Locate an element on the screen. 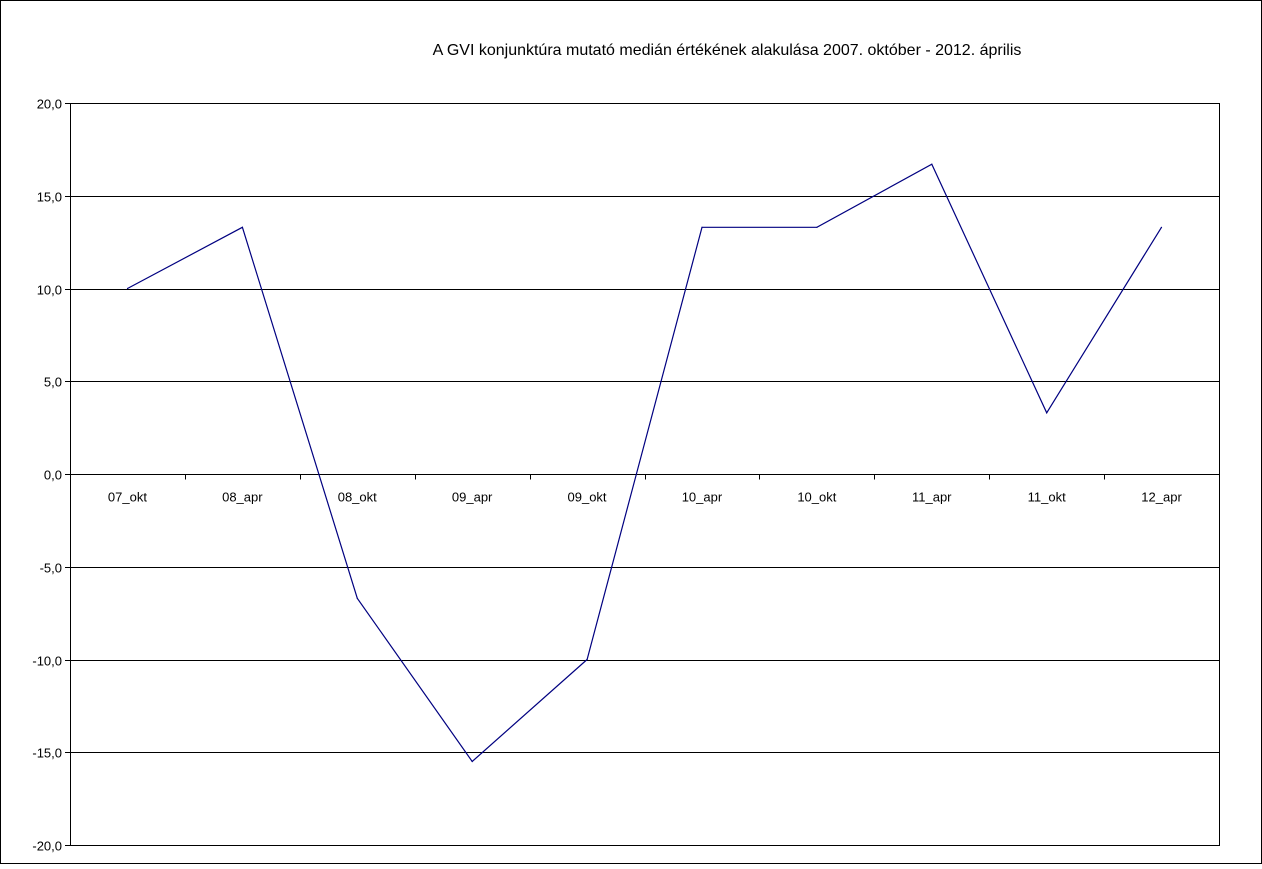  y-tick-label: -20,0 is located at coordinates (47, 846).